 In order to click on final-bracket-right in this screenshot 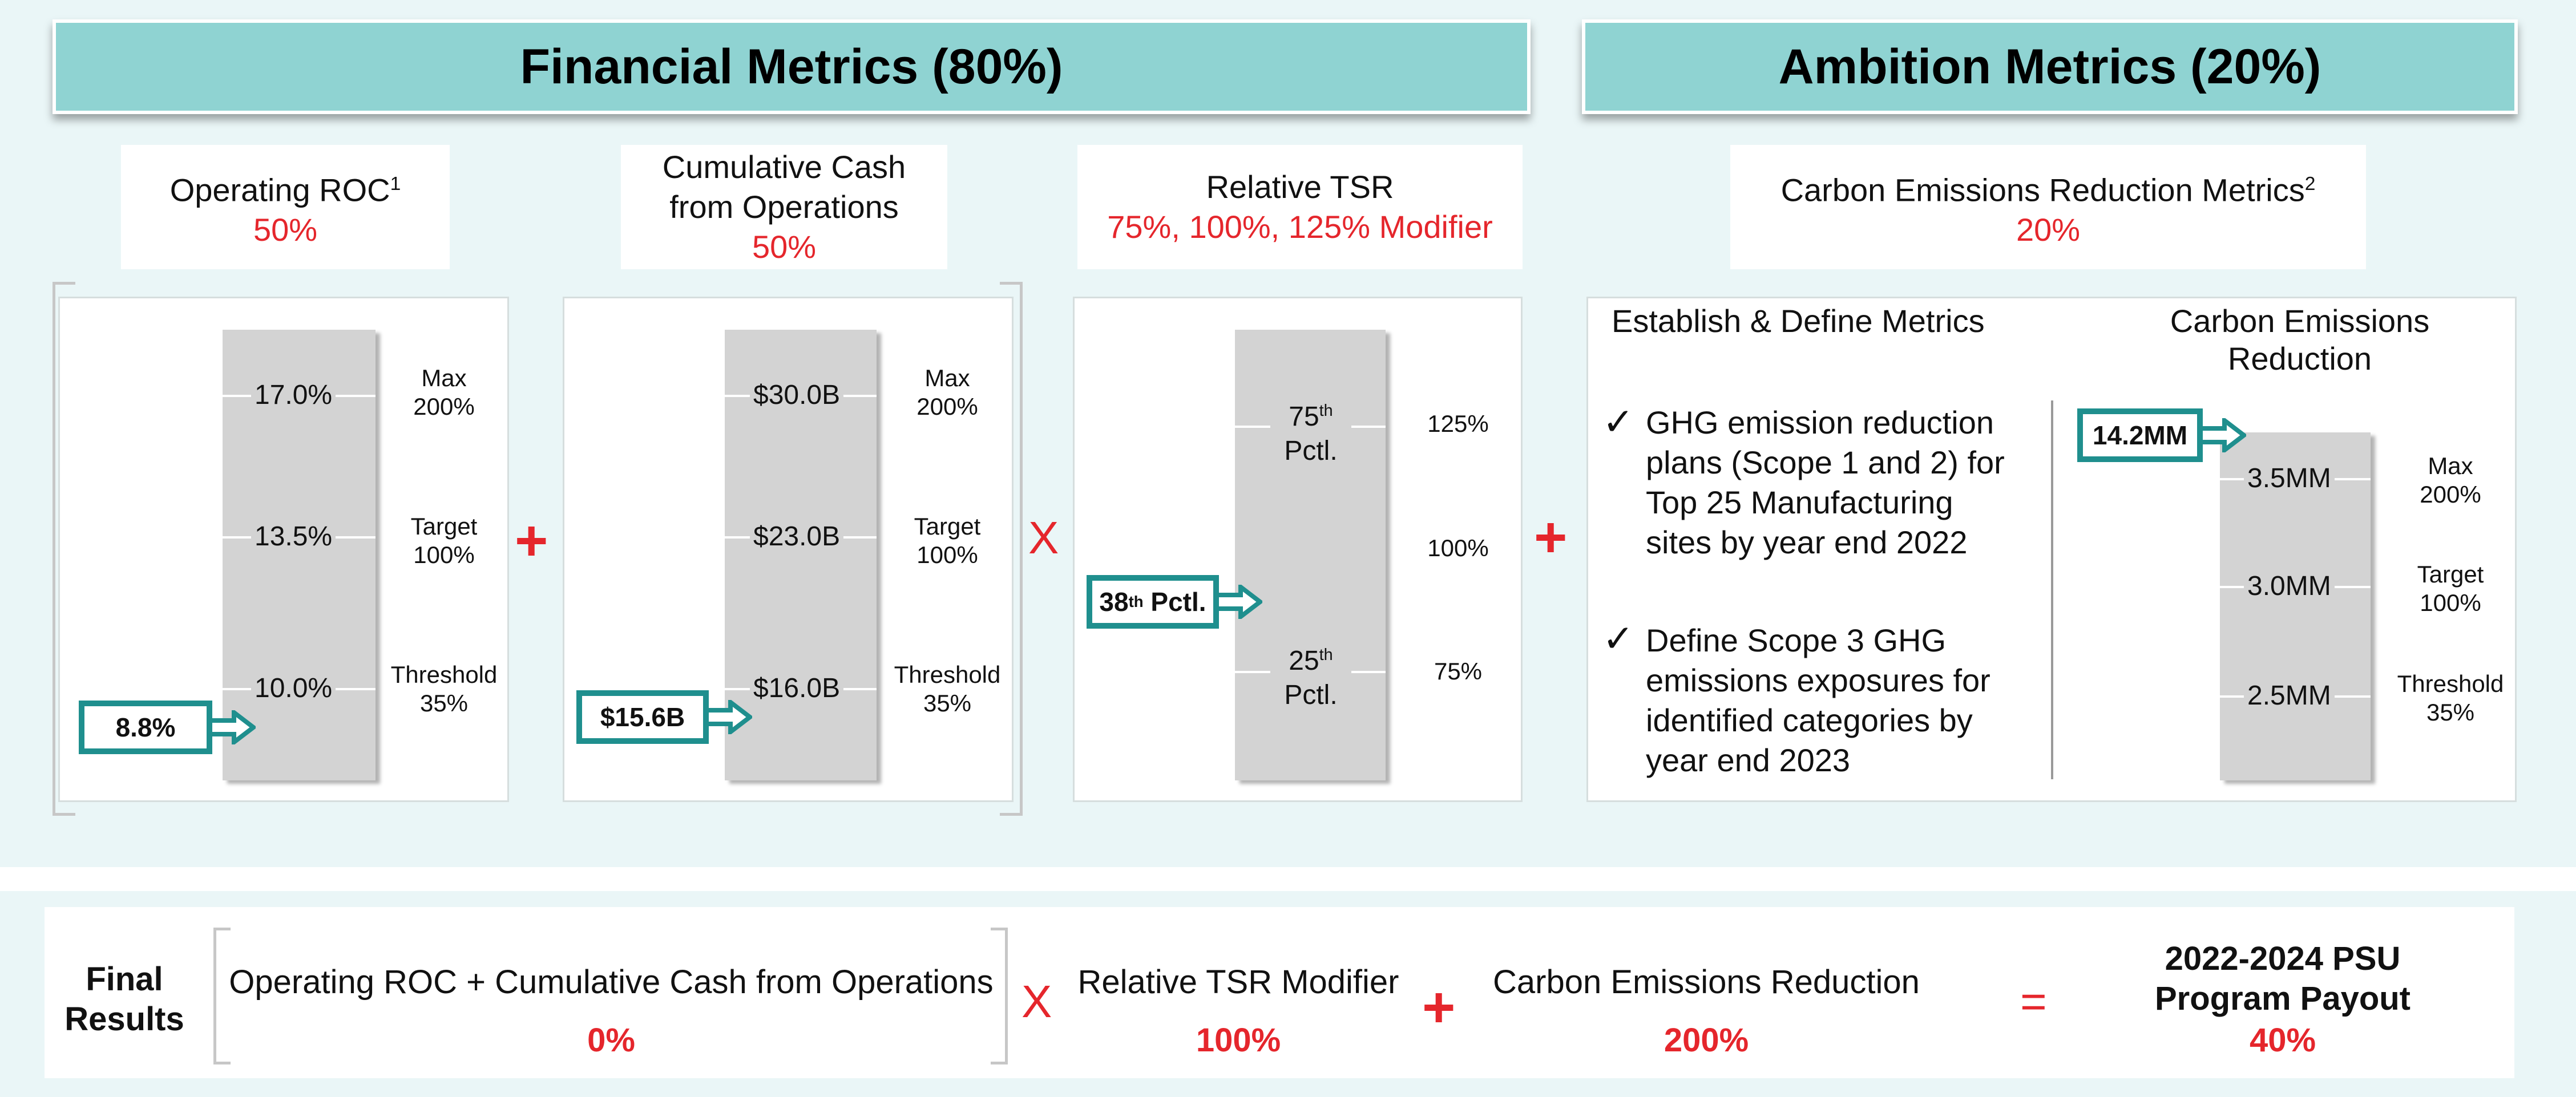, I will do `click(999, 996)`.